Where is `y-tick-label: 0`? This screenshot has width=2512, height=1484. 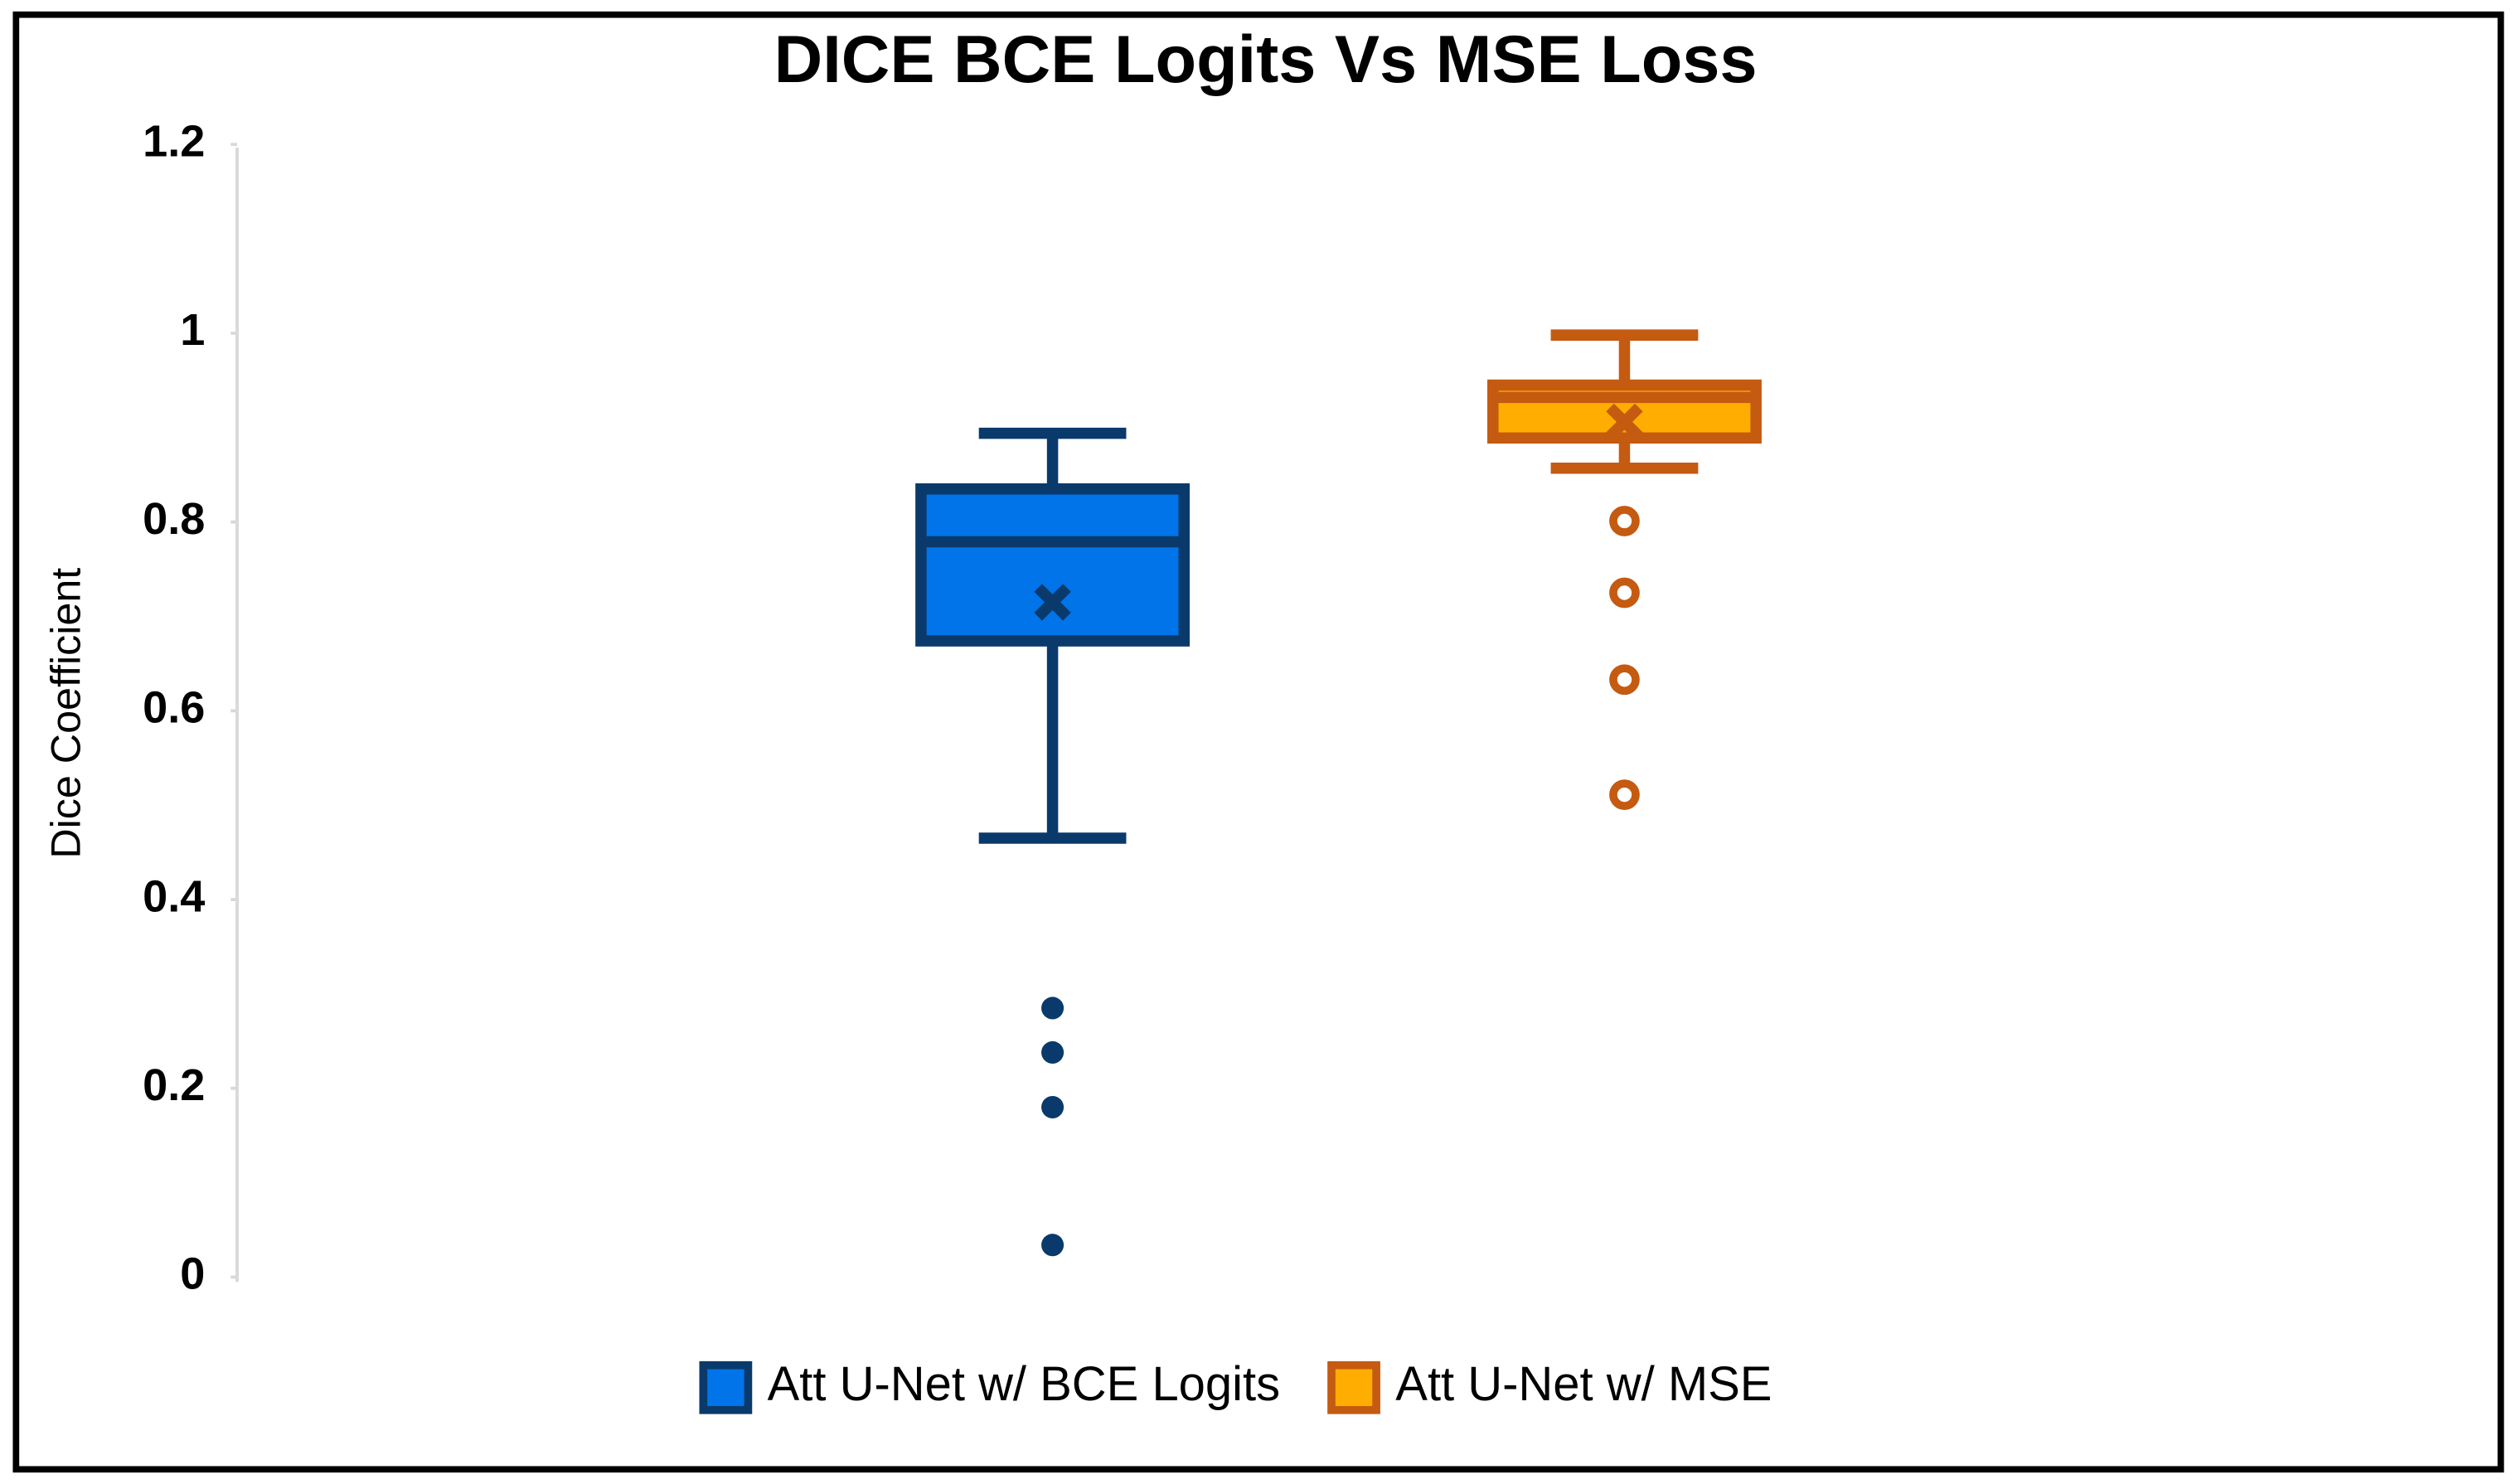
y-tick-label: 0 is located at coordinates (192, 1274).